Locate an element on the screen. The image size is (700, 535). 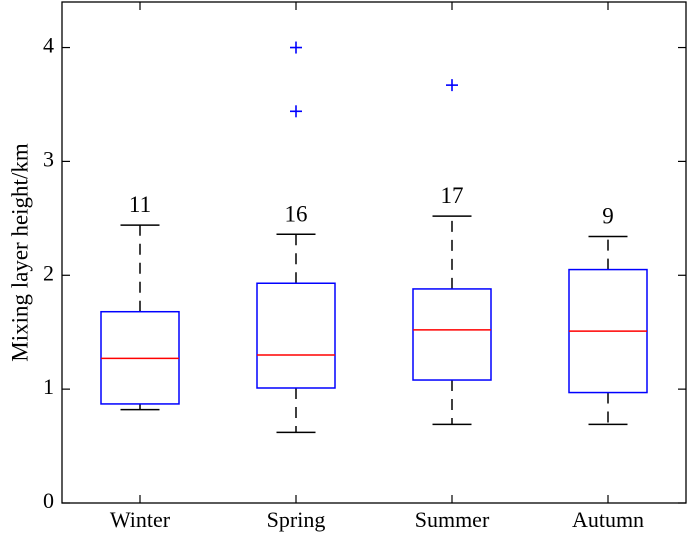
sample-count-label: 11 is located at coordinates (140, 204).